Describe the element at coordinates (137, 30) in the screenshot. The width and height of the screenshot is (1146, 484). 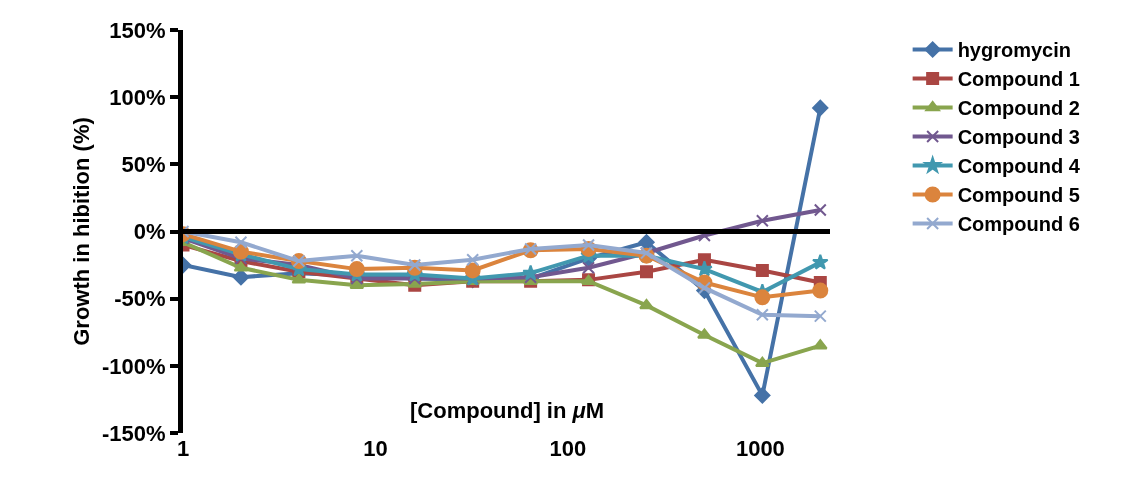
I see `y-tick-label: 150%` at that location.